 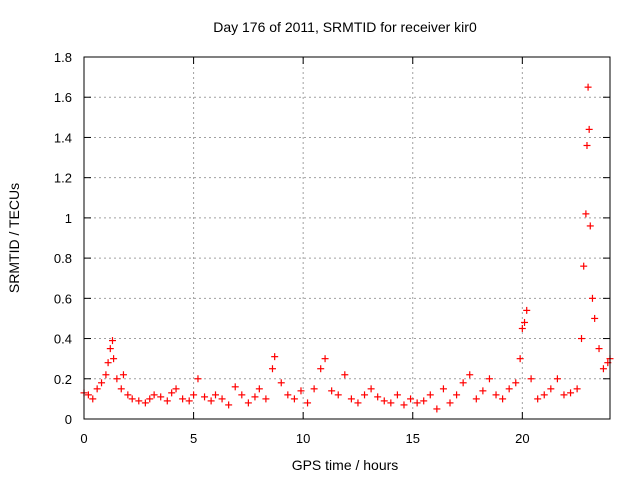 What do you see at coordinates (413, 438) in the screenshot?
I see `x-tick-label: 15` at bounding box center [413, 438].